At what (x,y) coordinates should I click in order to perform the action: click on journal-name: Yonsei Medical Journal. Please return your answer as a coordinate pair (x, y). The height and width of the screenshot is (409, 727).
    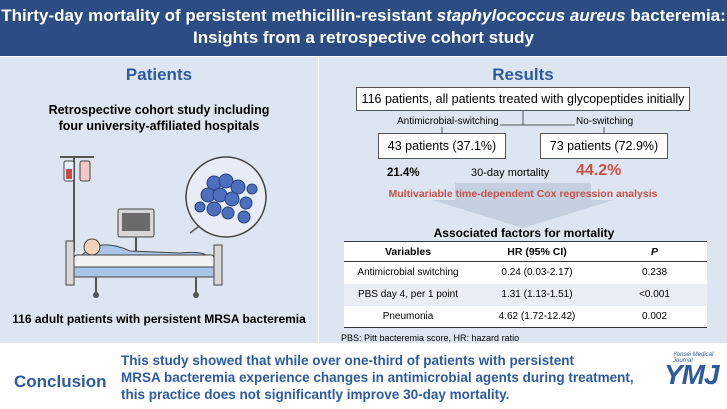
    Looking at the image, I should click on (693, 358).